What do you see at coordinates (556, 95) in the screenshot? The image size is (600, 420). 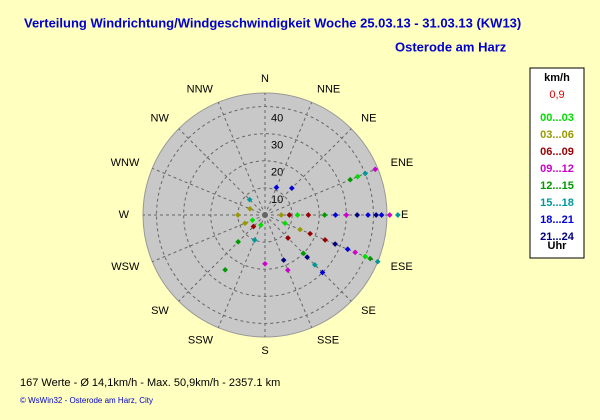 I see `legend-current: 0,9` at bounding box center [556, 95].